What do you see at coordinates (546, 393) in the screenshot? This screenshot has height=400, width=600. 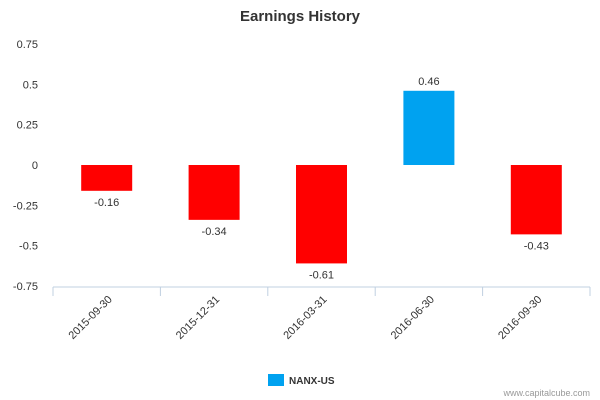 I see `credit-text: www.capitalcube.com` at bounding box center [546, 393].